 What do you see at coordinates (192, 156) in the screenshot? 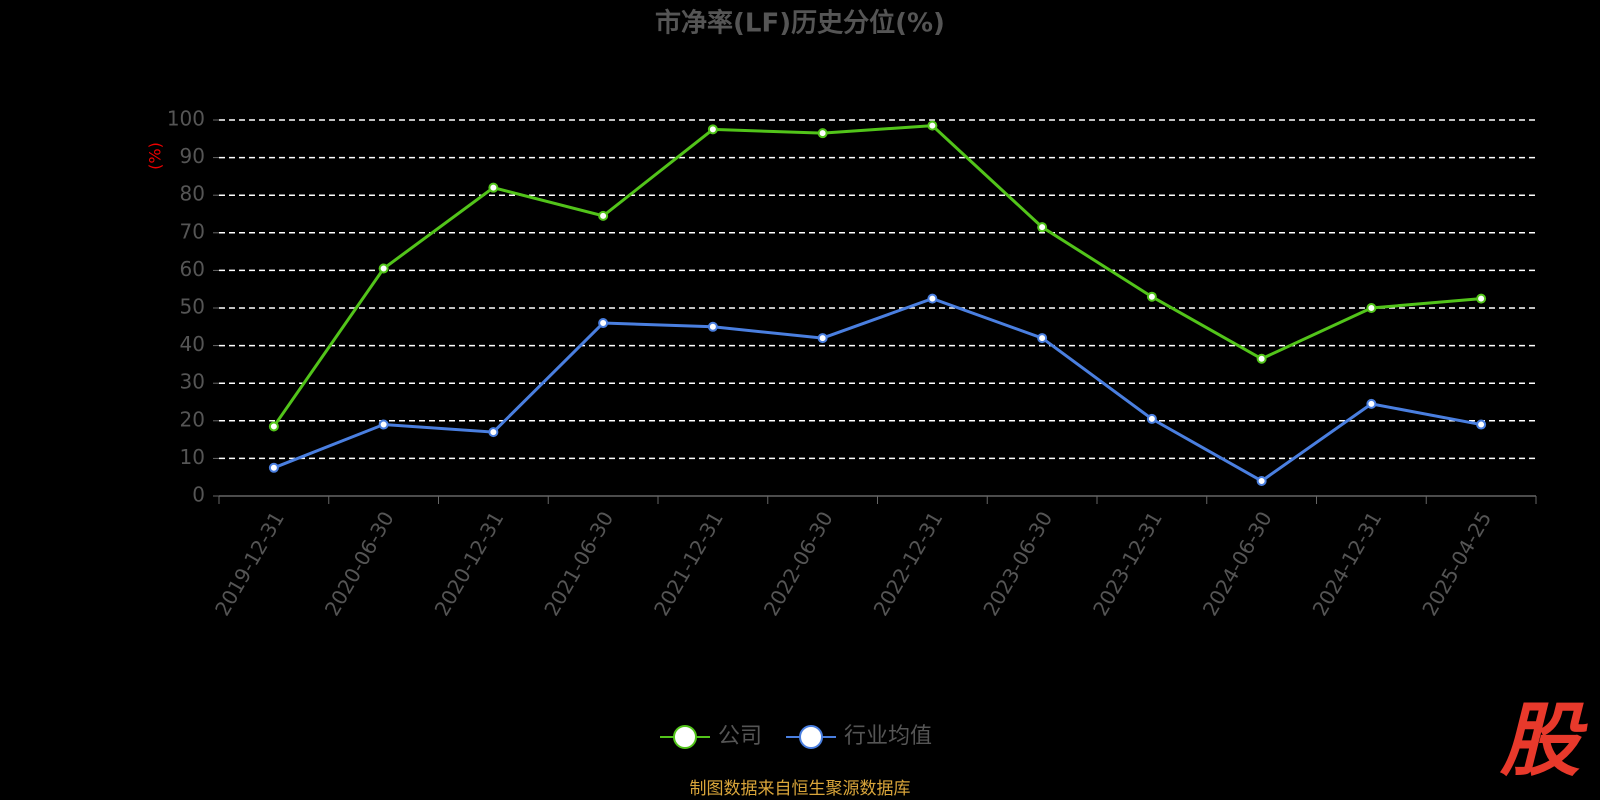
I see `y-tick-label: 90` at bounding box center [192, 156].